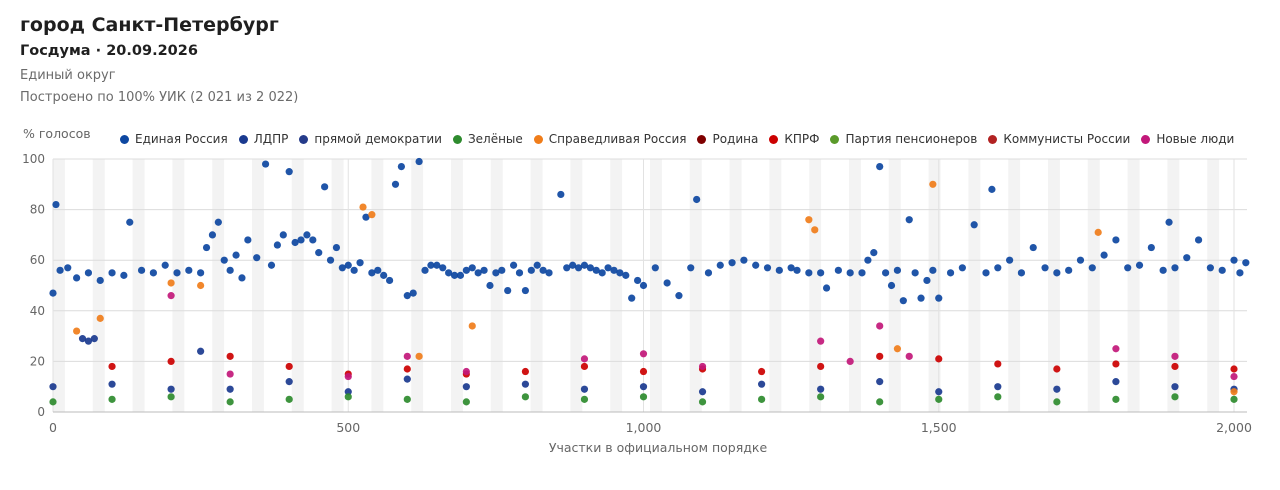 This screenshot has width=1280, height=490. What do you see at coordinates (37, 210) in the screenshot?
I see `y-tick-label: 80` at bounding box center [37, 210].